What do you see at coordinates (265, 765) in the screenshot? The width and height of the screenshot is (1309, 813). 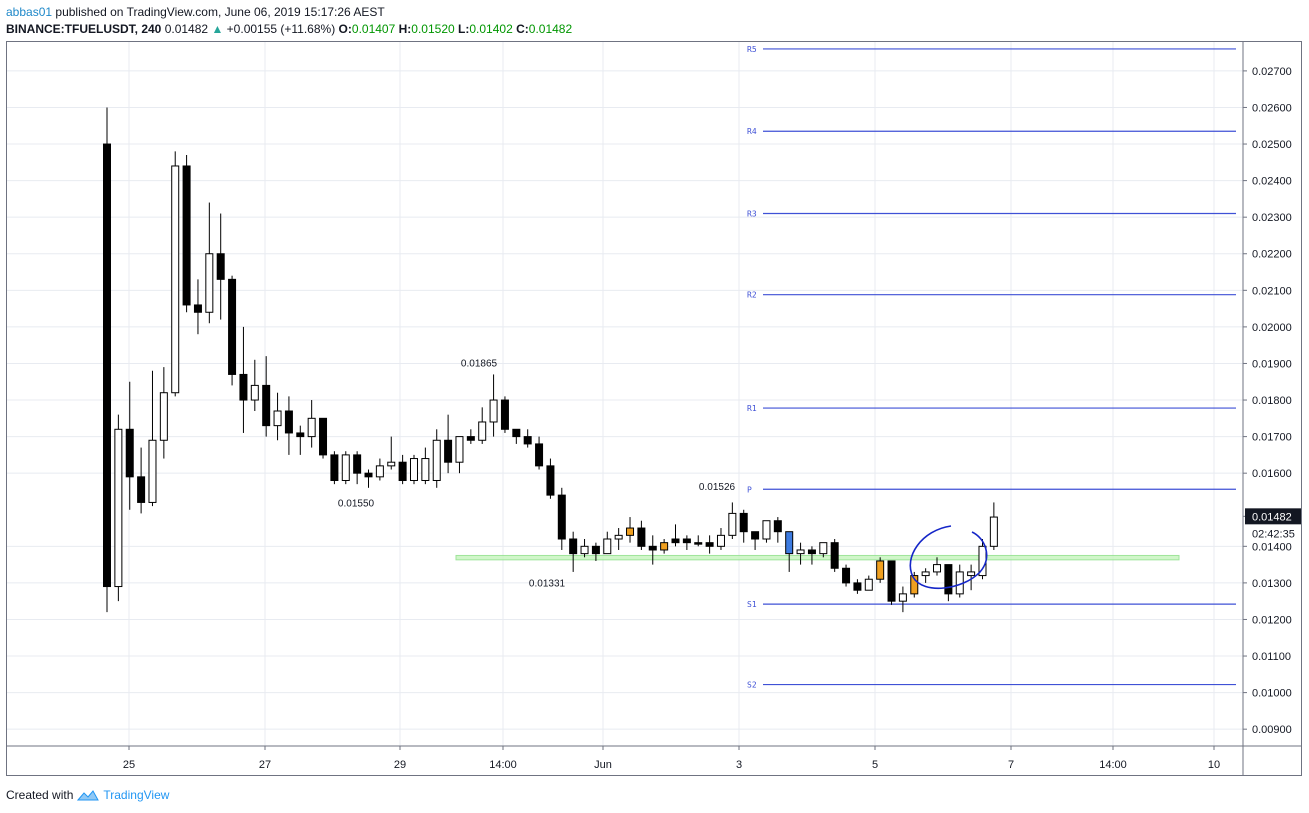 I see `time-tick-label: 27` at bounding box center [265, 765].